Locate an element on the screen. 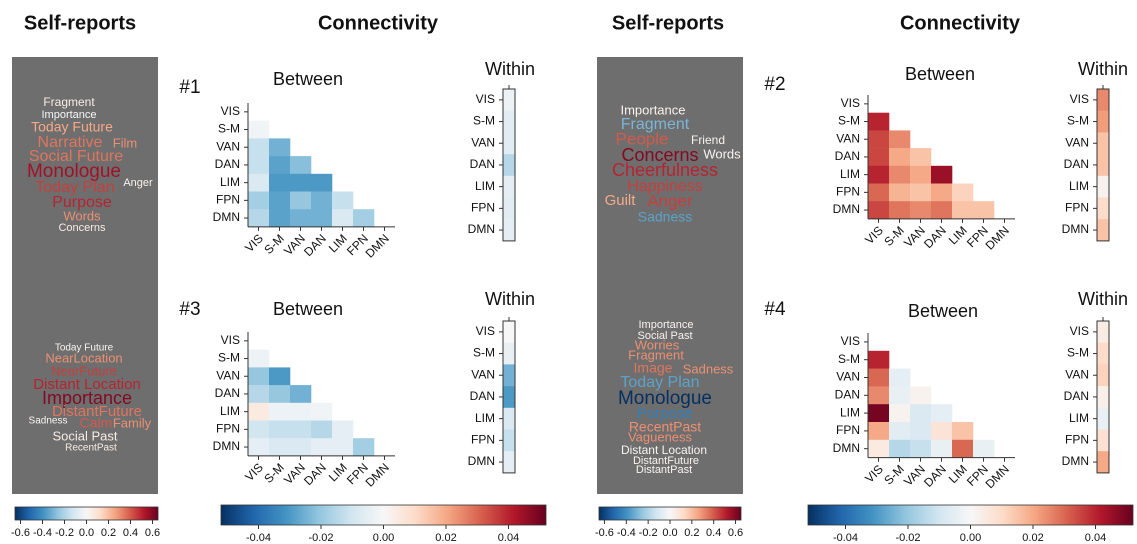  colorbar-tick-label: -0.2 is located at coordinates (64, 533).